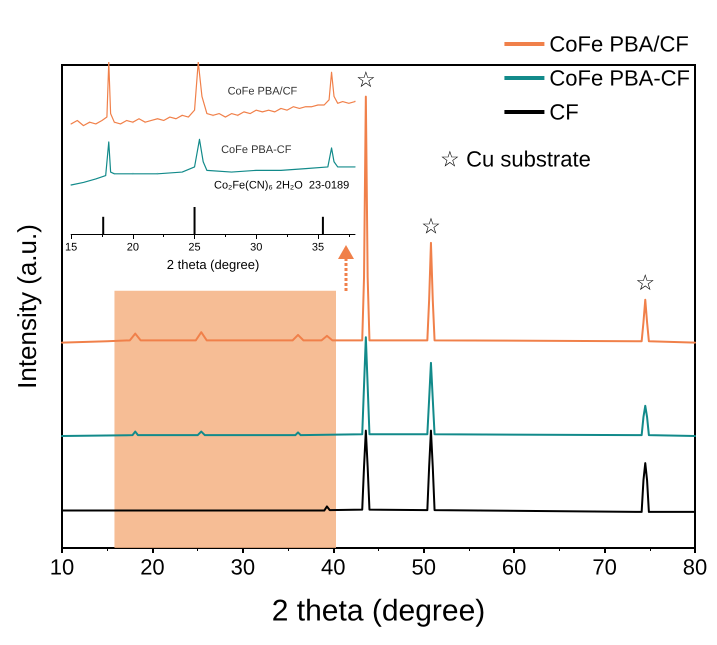 The image size is (717, 645). What do you see at coordinates (423, 567) in the screenshot?
I see `x-tick-label: 50` at bounding box center [423, 567].